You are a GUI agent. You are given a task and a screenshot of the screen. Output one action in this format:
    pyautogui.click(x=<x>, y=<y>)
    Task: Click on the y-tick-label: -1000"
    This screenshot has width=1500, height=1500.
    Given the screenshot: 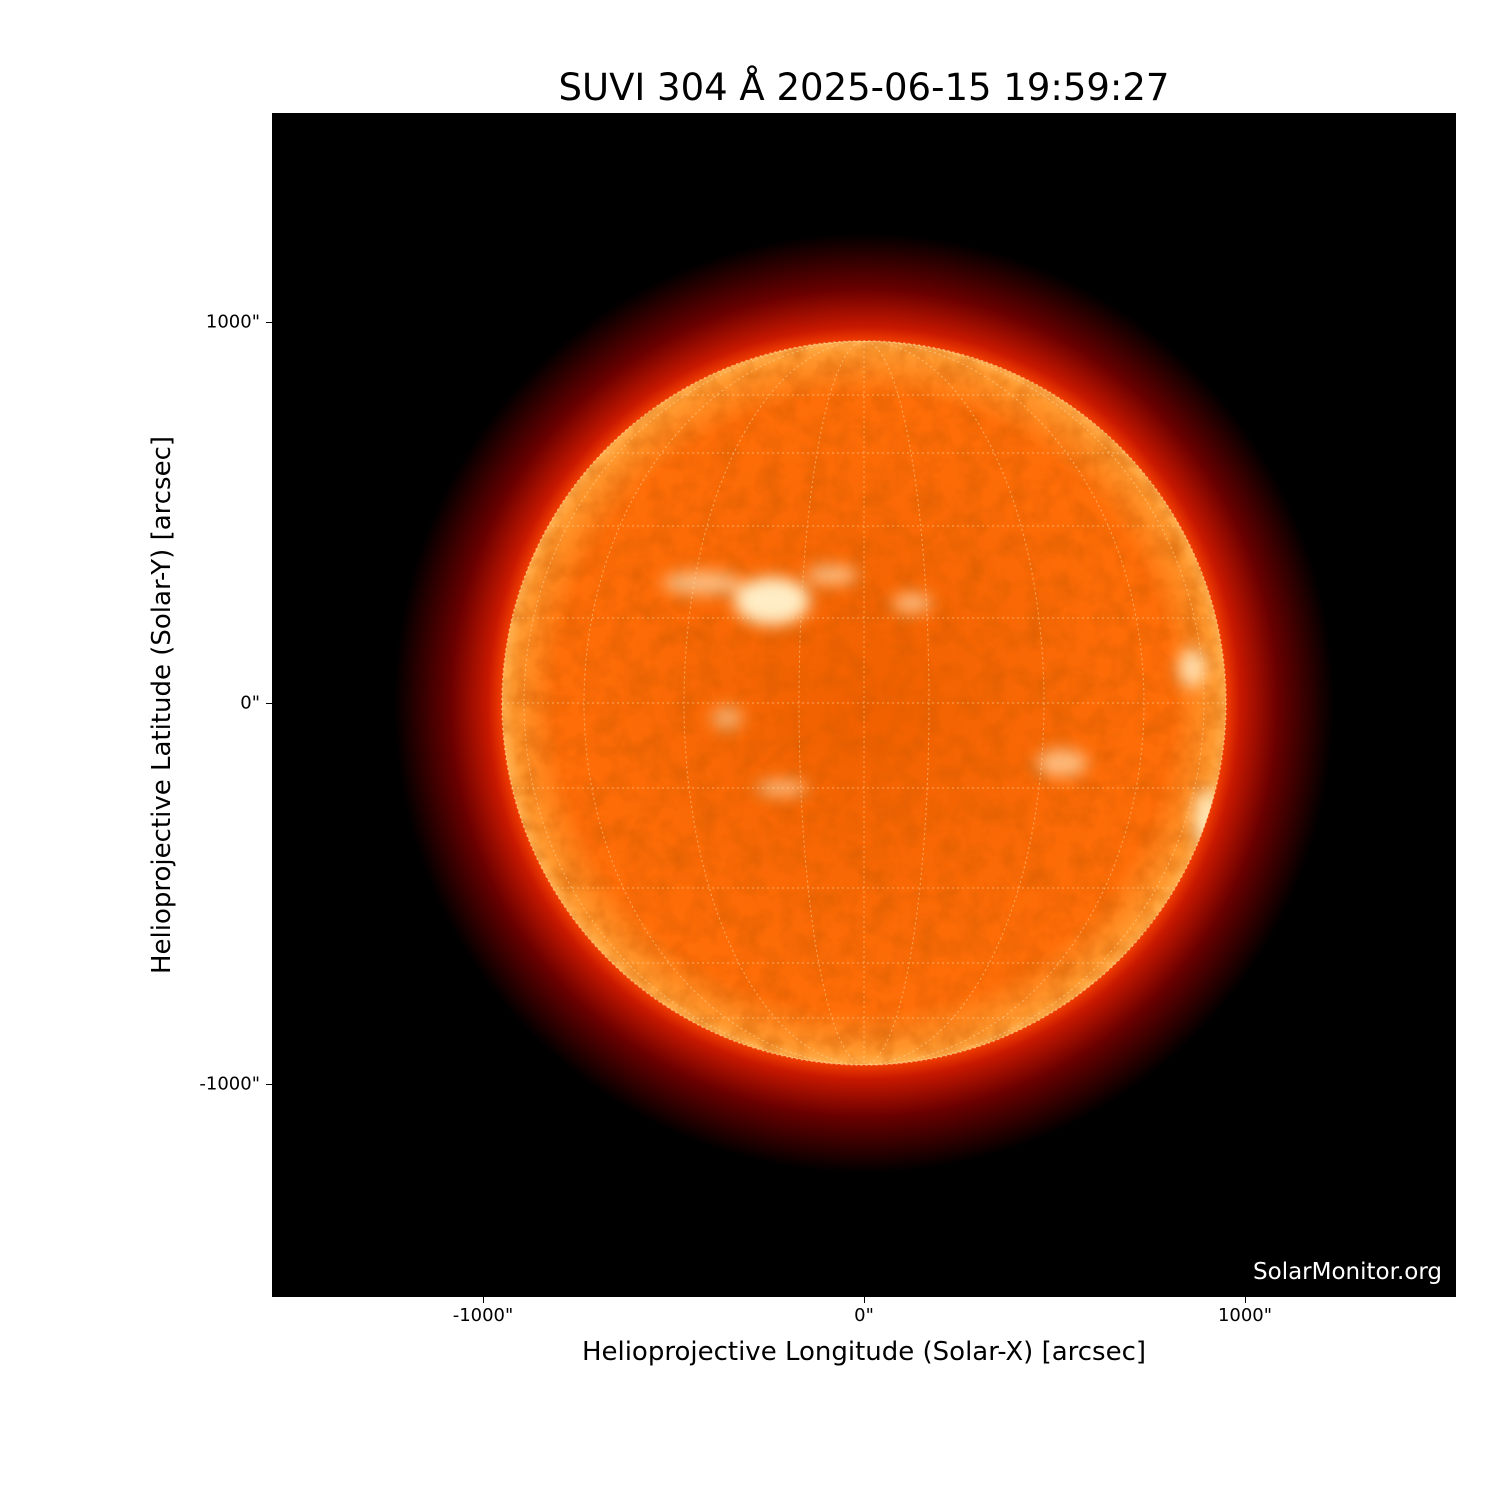 What is the action you would take?
    pyautogui.click(x=229, y=1084)
    